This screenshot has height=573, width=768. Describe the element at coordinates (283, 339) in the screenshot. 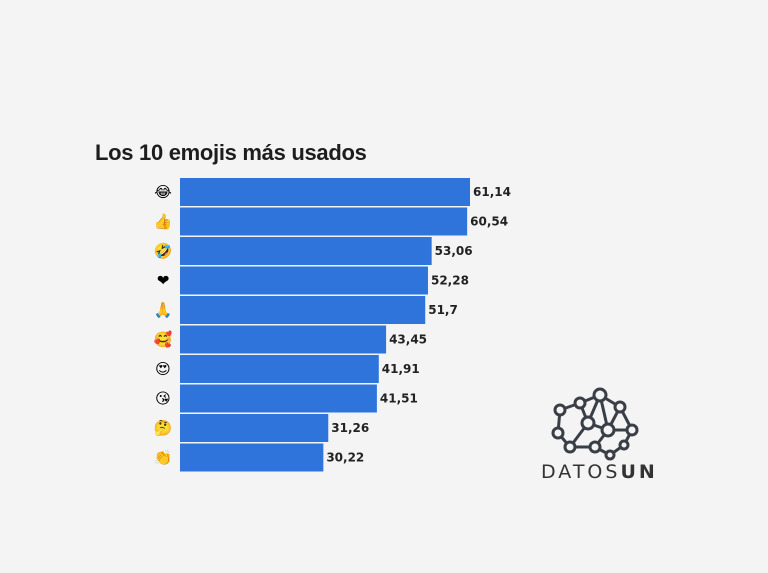

I see `bar-smiling-hearts` at that location.